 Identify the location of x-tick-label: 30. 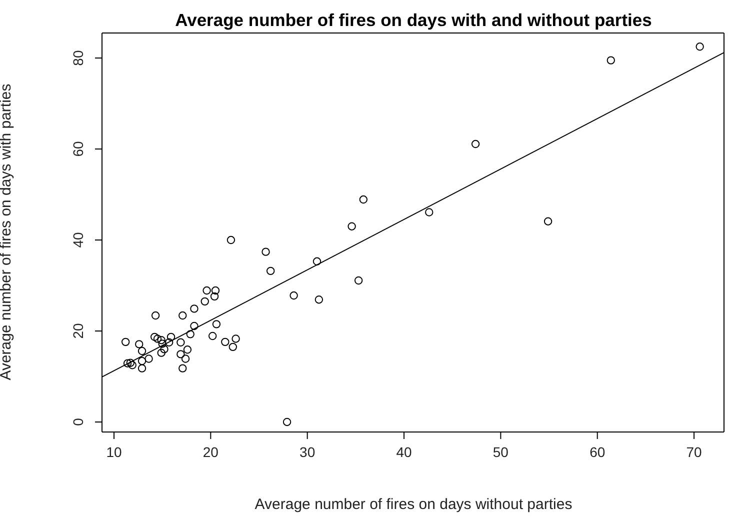
(308, 452).